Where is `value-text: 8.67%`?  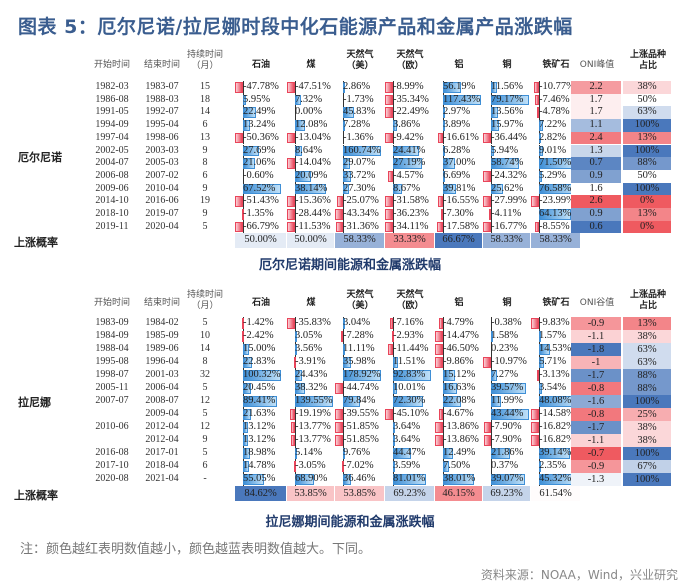 value-text: 8.67% is located at coordinates (407, 188).